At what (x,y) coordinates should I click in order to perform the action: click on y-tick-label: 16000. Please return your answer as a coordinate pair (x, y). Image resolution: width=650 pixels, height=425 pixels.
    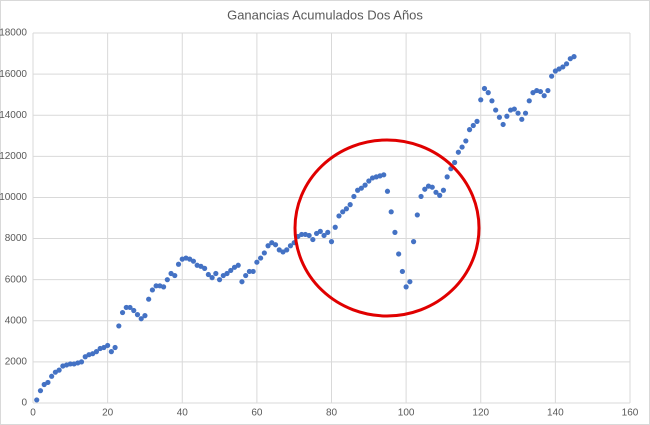
    Looking at the image, I should click on (13, 74).